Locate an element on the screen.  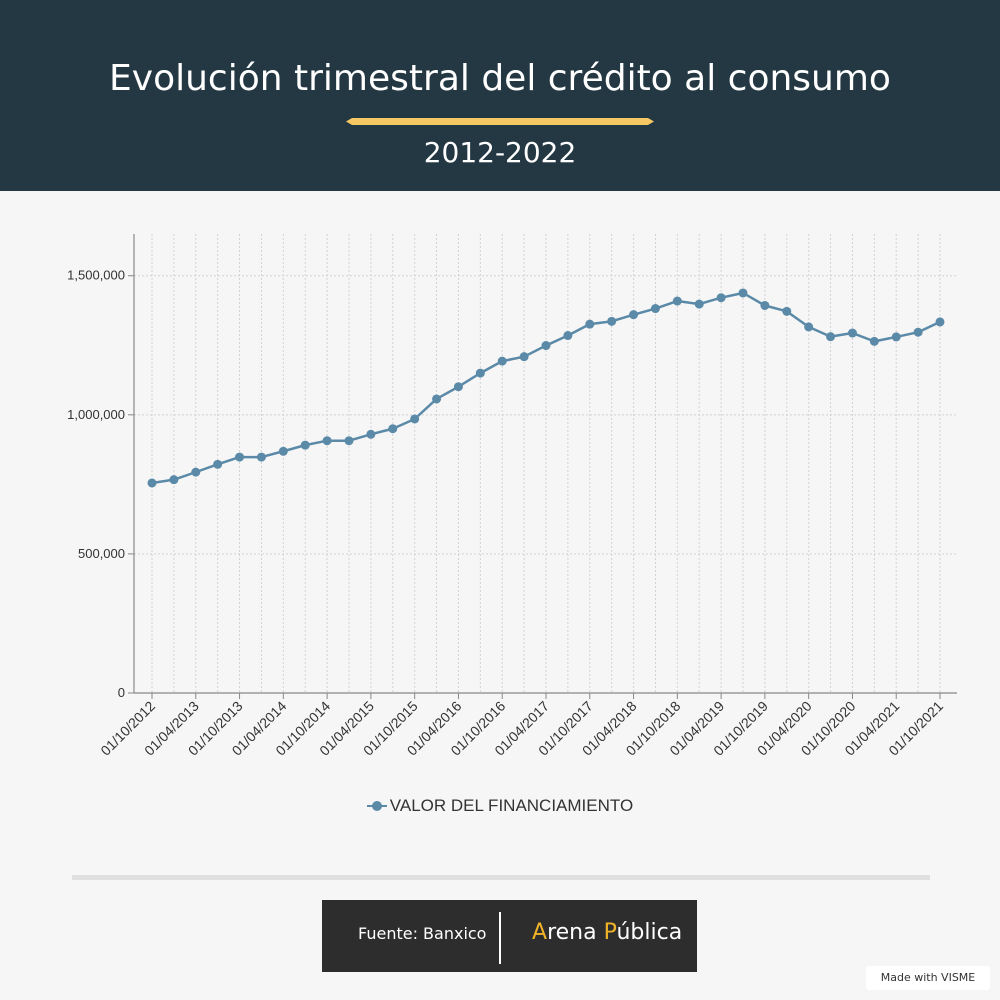
brand-logo: Arena Pública is located at coordinates (607, 932).